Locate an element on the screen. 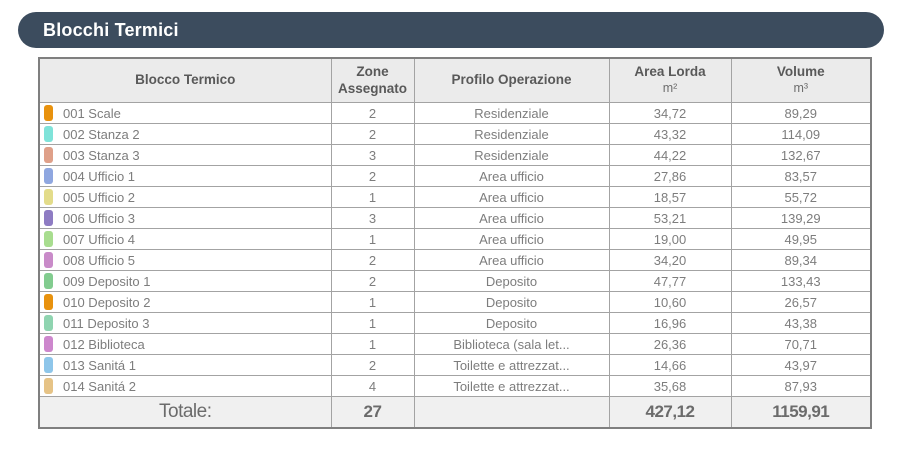 This screenshot has width=906, height=450. col-header-profilo-operazione: Profilo Operazione is located at coordinates (511, 80).